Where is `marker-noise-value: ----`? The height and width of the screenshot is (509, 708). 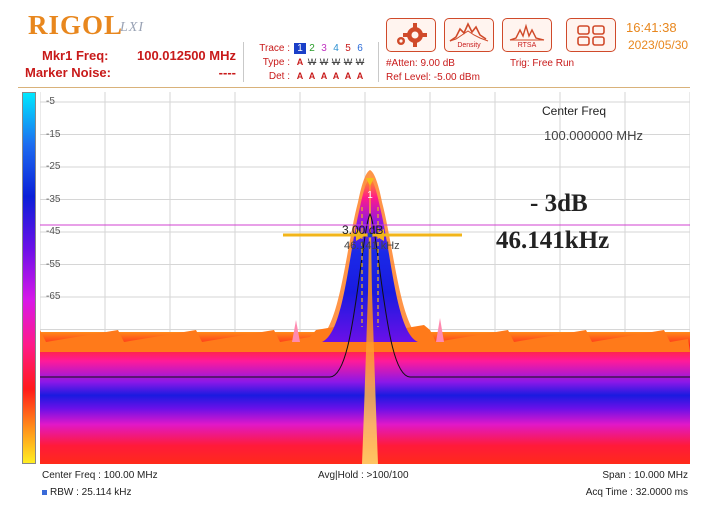 marker-noise-value: ---- is located at coordinates (227, 72).